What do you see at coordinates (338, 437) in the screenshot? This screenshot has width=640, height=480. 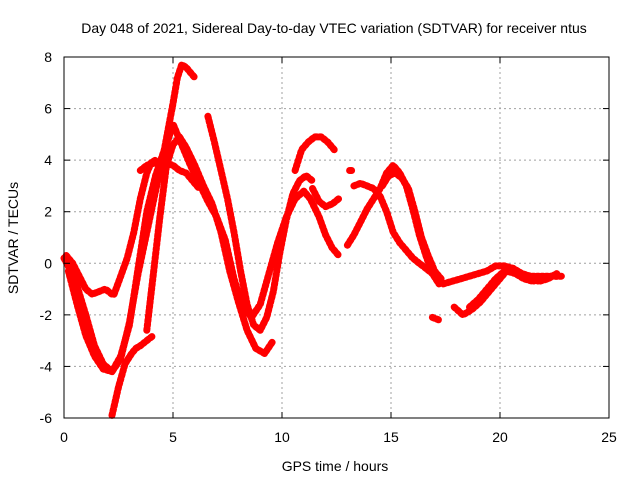 I see `x-tick-labels: 0 5 10 15 20 25` at bounding box center [338, 437].